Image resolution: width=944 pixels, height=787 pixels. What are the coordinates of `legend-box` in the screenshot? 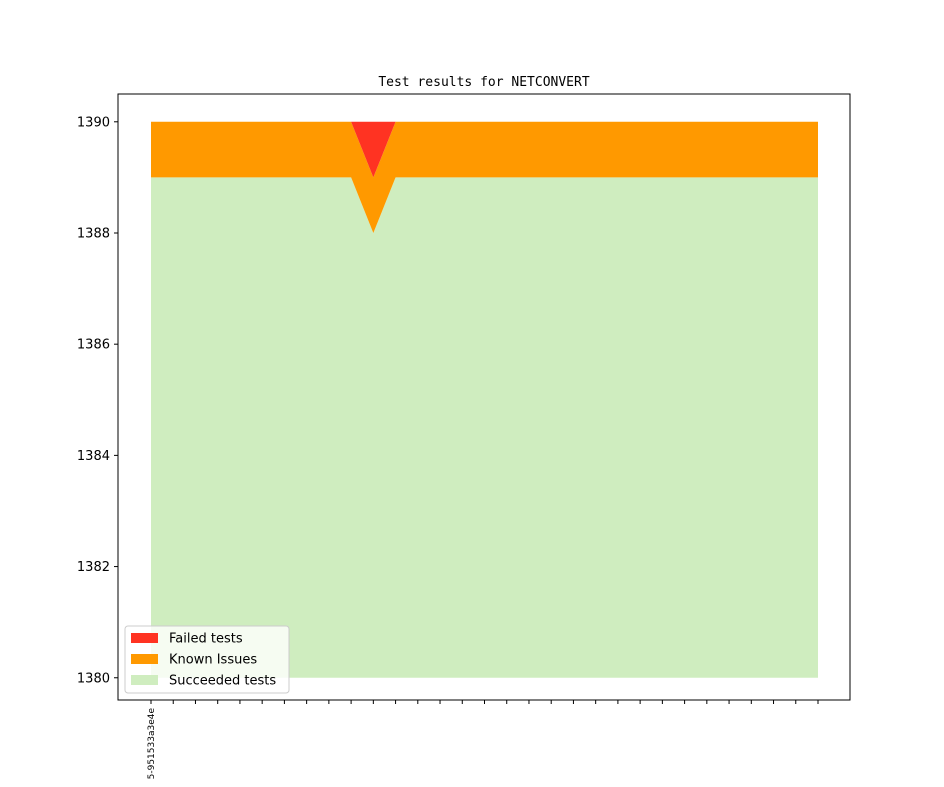 It's located at (207, 659).